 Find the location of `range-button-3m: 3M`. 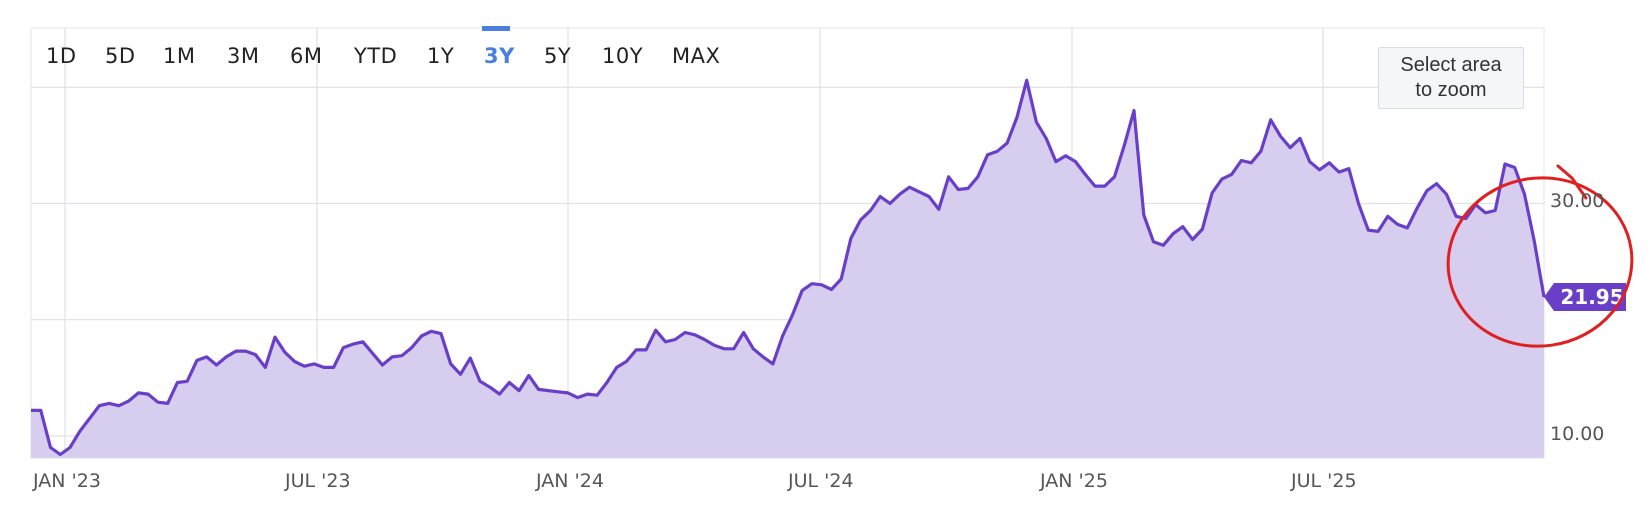

range-button-3m: 3M is located at coordinates (243, 56).